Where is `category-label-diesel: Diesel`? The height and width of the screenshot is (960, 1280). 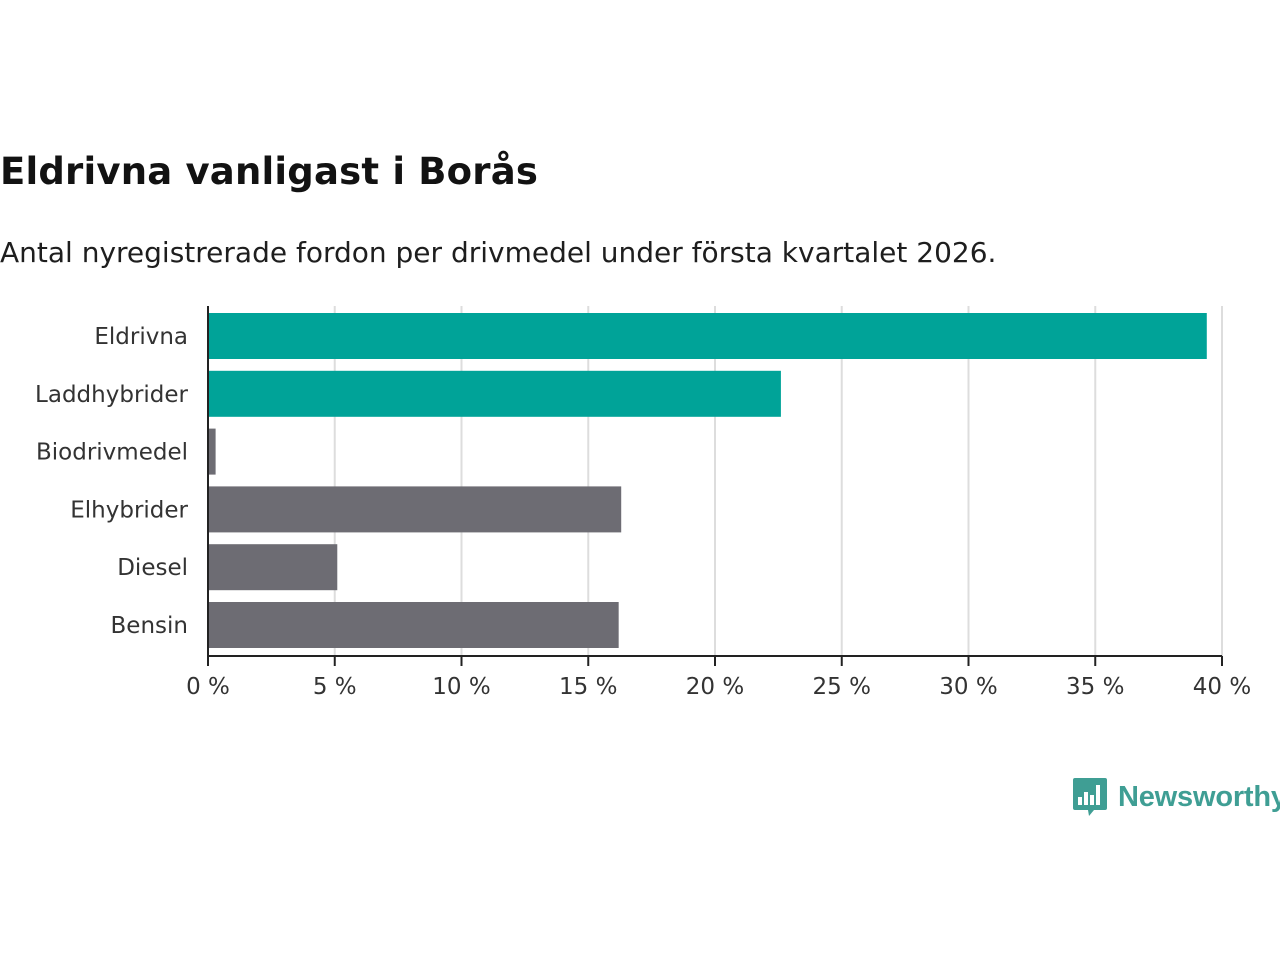 category-label-diesel: Diesel is located at coordinates (152, 568).